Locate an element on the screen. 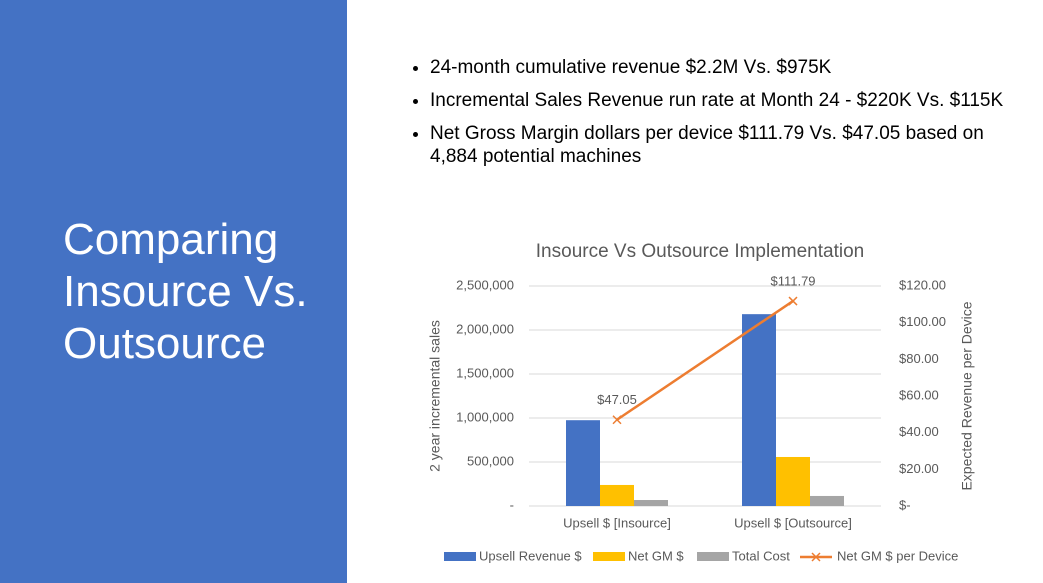 The image size is (1043, 583). y-tick-label: 1,500,000 is located at coordinates (485, 372).